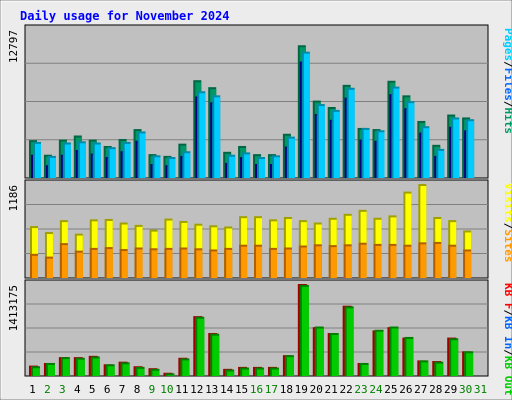 This screenshot has width=512, height=400. I want to click on day-label: 8, so click(137, 389).